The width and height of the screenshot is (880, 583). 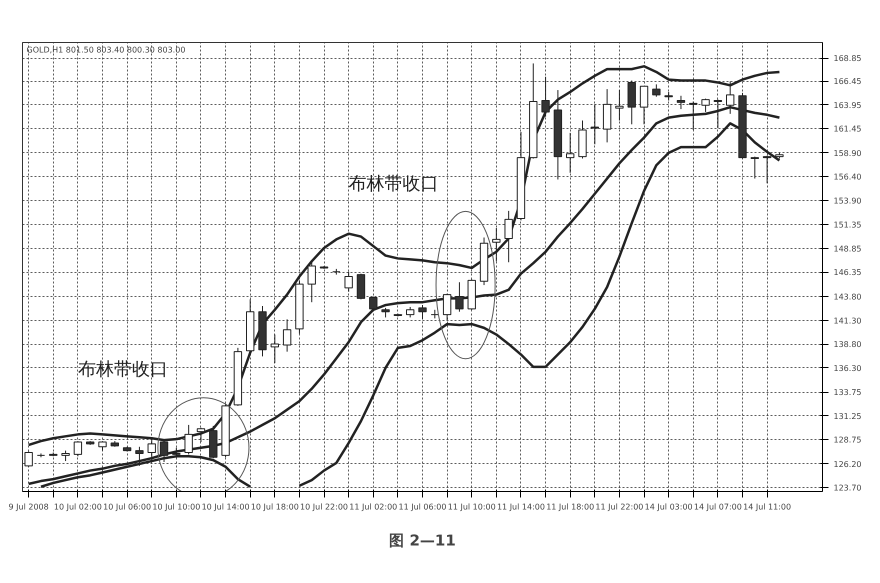 What do you see at coordinates (848, 59) in the screenshot?
I see `y-tick-label: 168.85` at bounding box center [848, 59].